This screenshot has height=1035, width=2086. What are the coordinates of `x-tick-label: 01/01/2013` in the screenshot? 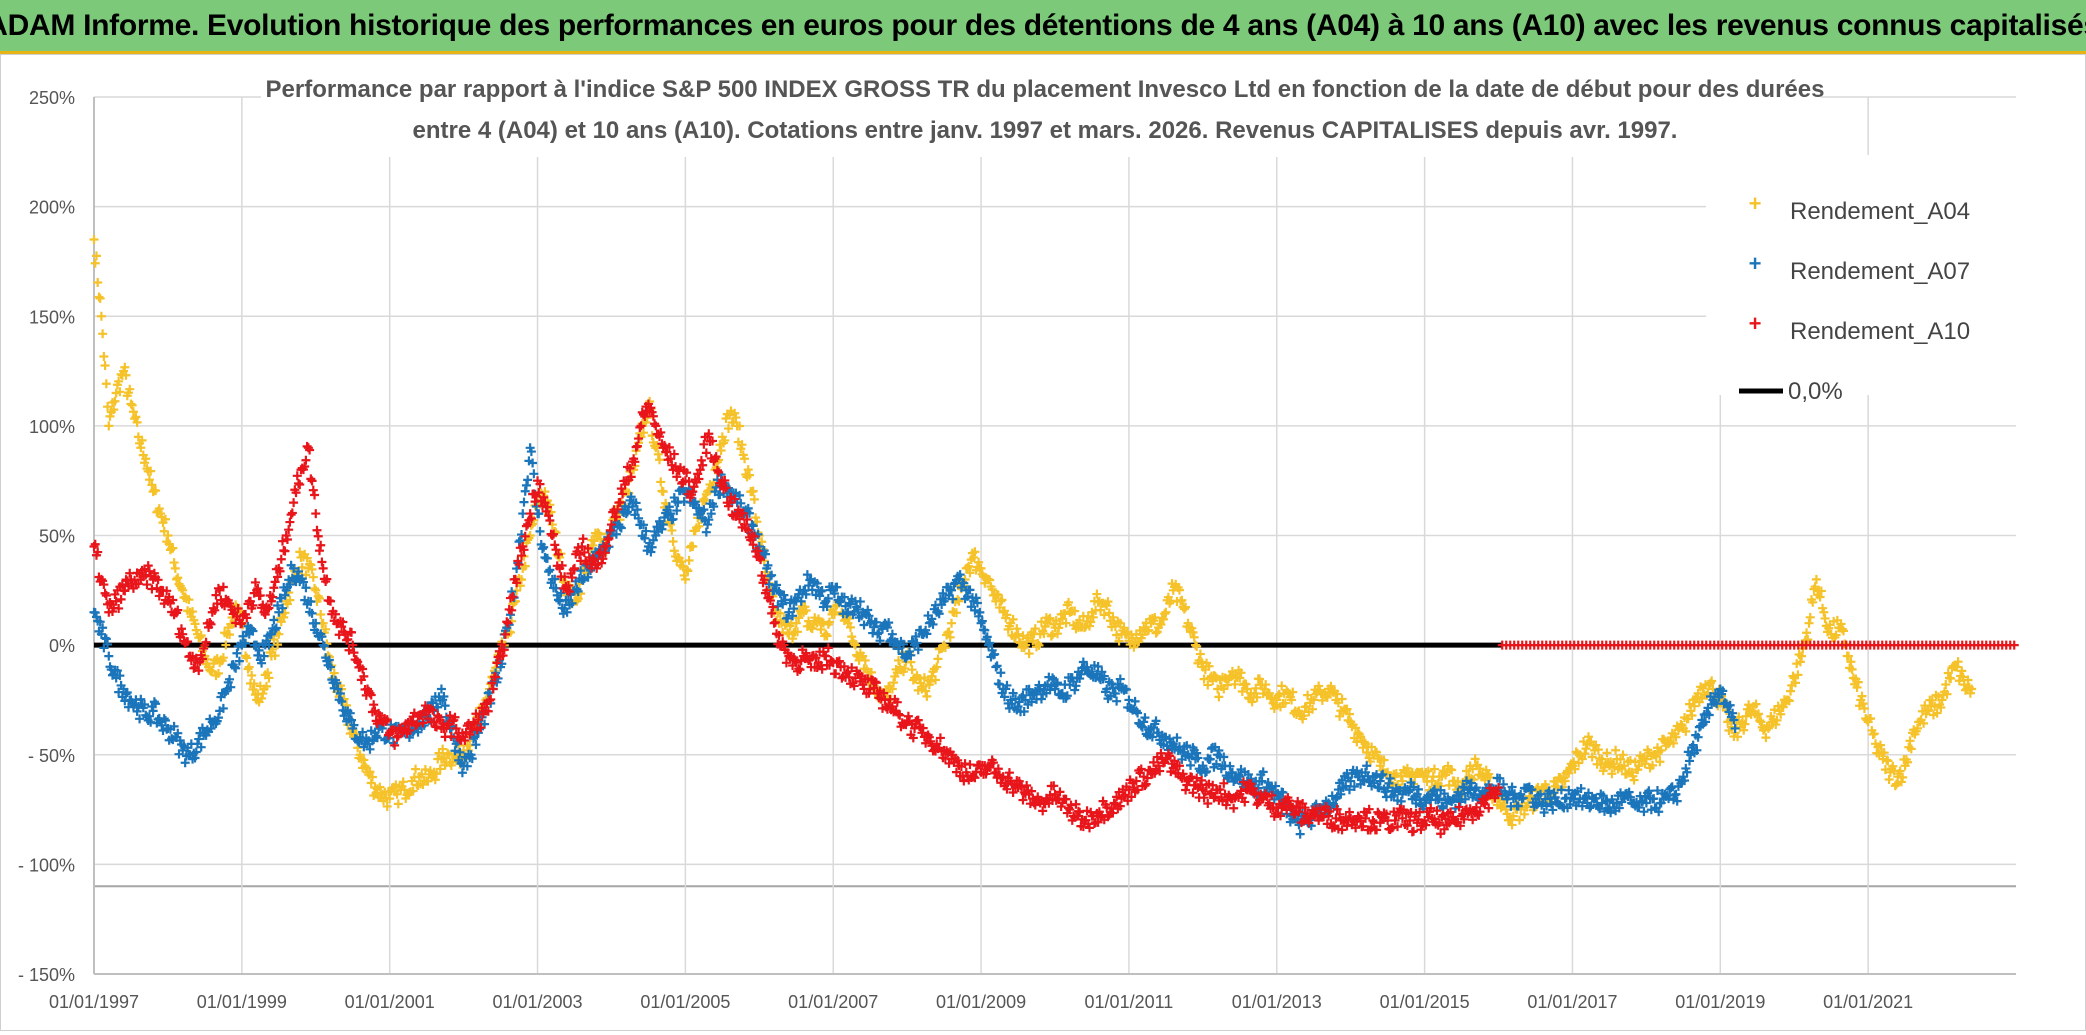 It's located at (1277, 1002).